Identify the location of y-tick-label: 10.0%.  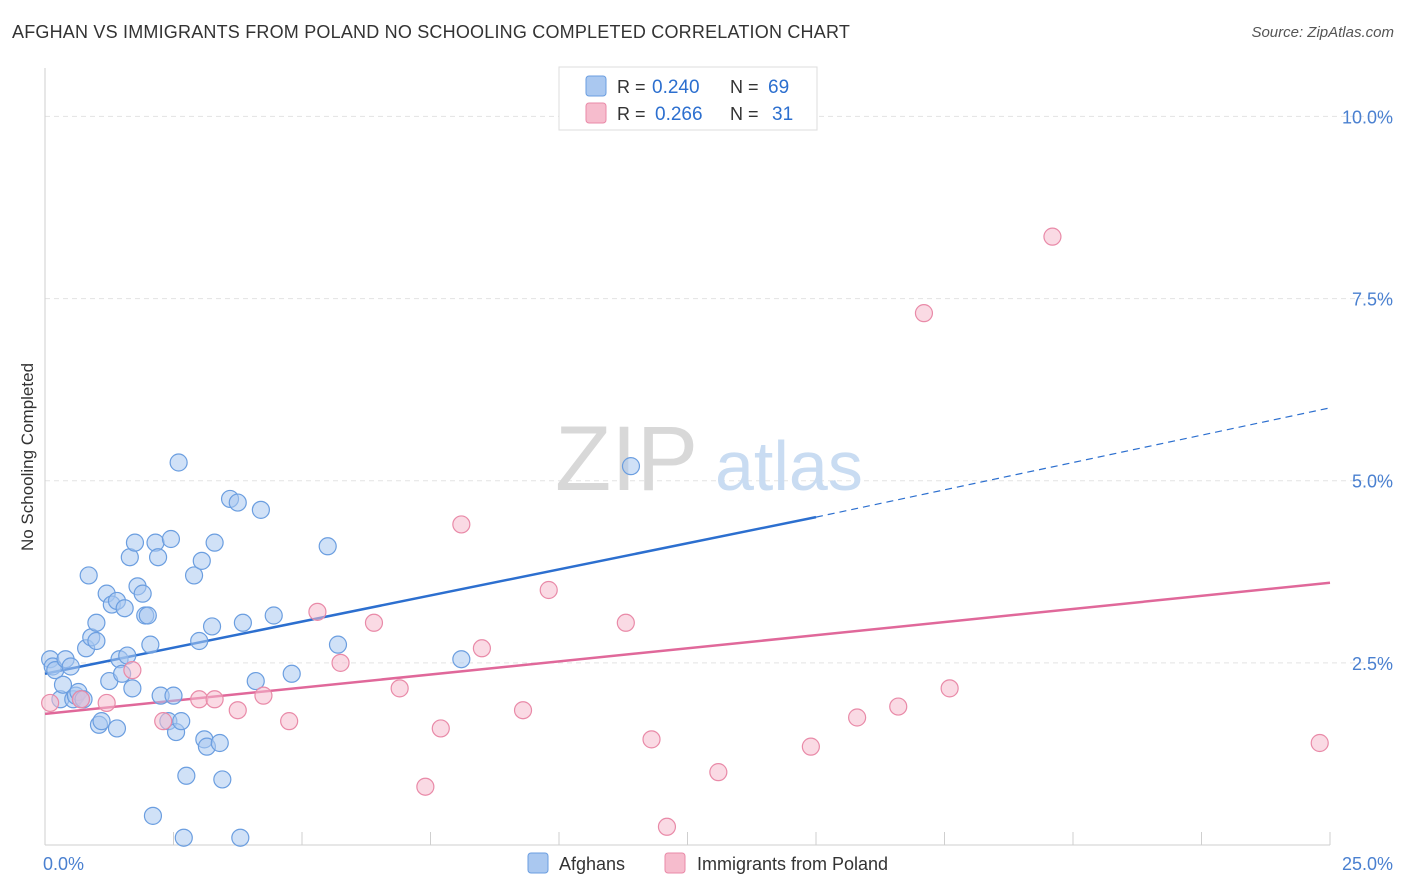
(1367, 117).